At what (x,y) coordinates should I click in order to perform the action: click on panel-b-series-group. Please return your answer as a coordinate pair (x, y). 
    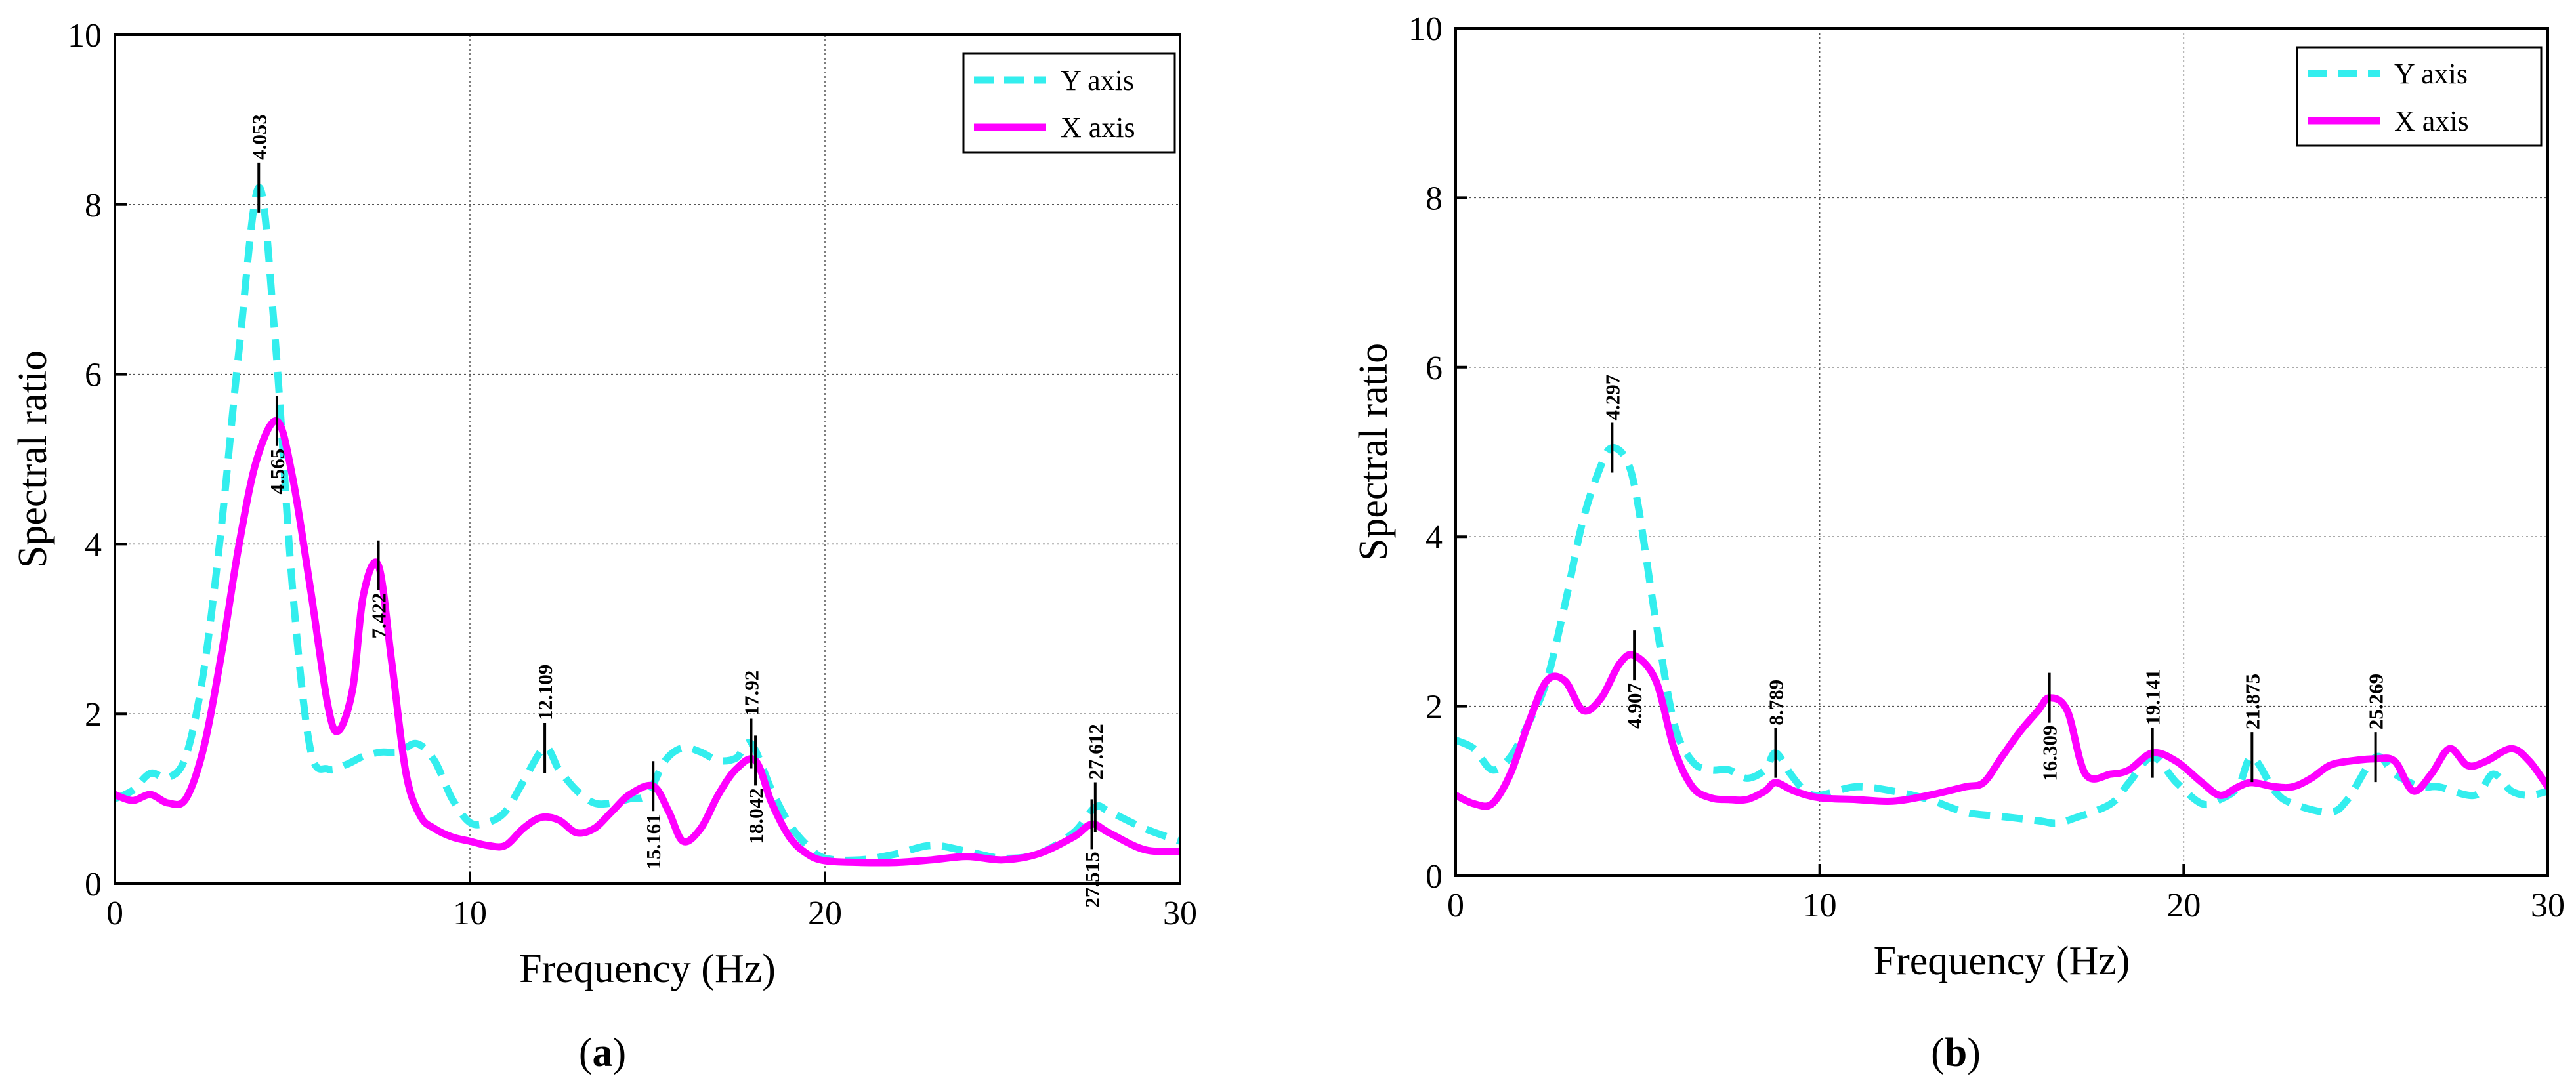
    Looking at the image, I should click on (2002, 635).